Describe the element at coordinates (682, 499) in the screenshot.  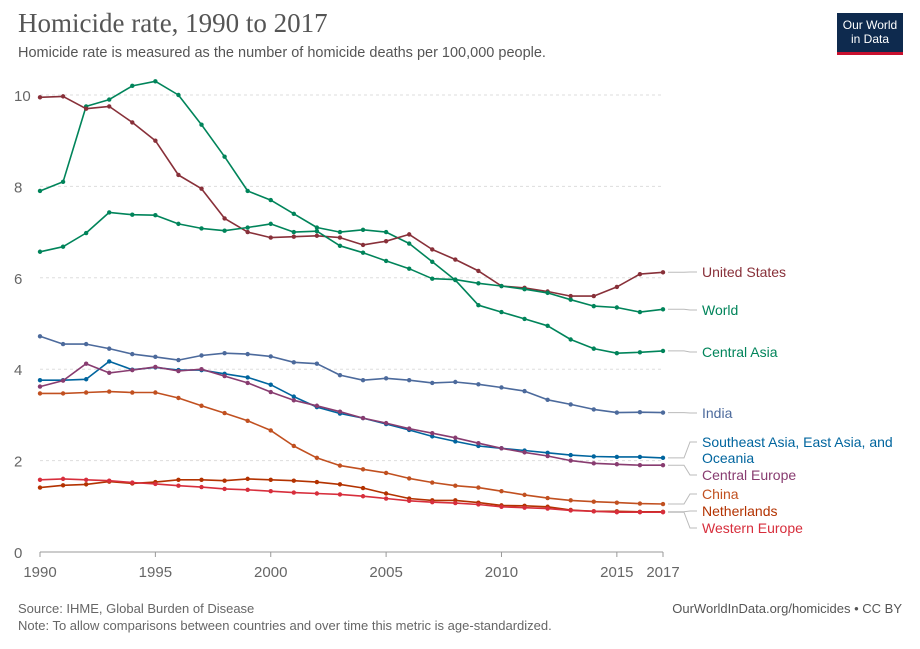
I see `label-connector-china` at that location.